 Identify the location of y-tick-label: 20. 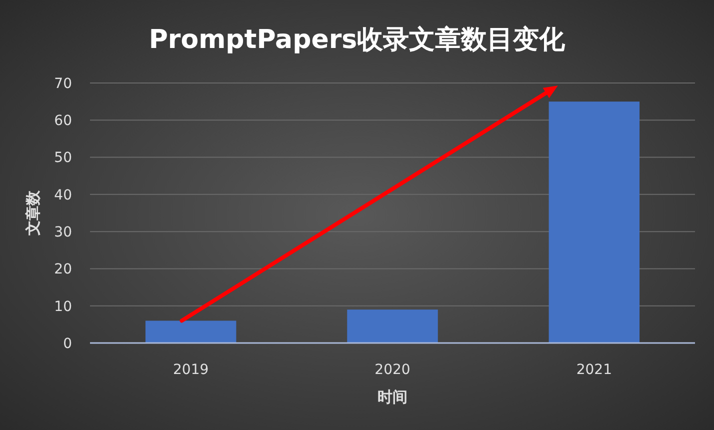
(63, 270).